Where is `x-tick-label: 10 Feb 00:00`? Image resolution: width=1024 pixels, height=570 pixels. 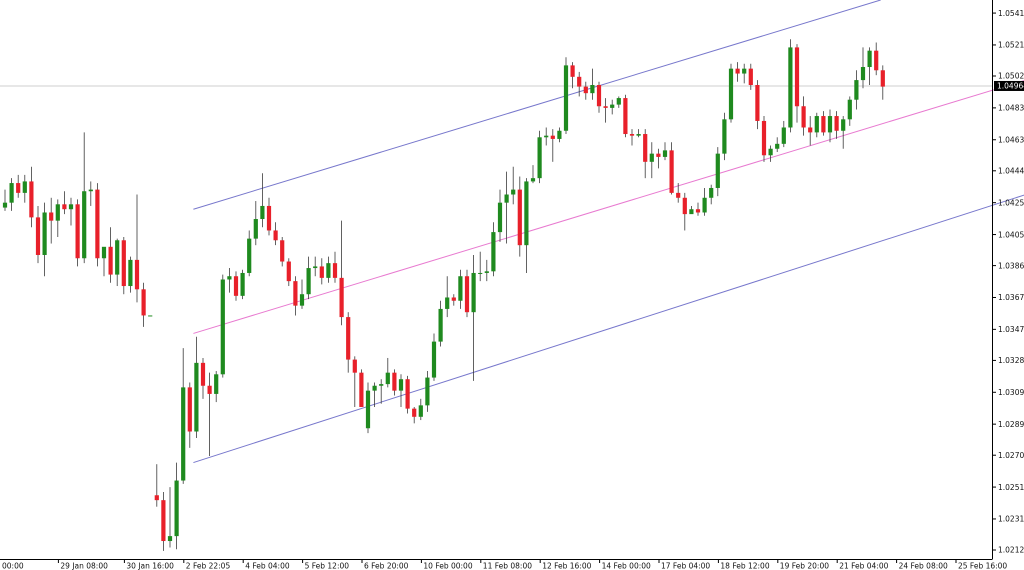
x-tick-label: 10 Feb 00:00 is located at coordinates (447, 566).